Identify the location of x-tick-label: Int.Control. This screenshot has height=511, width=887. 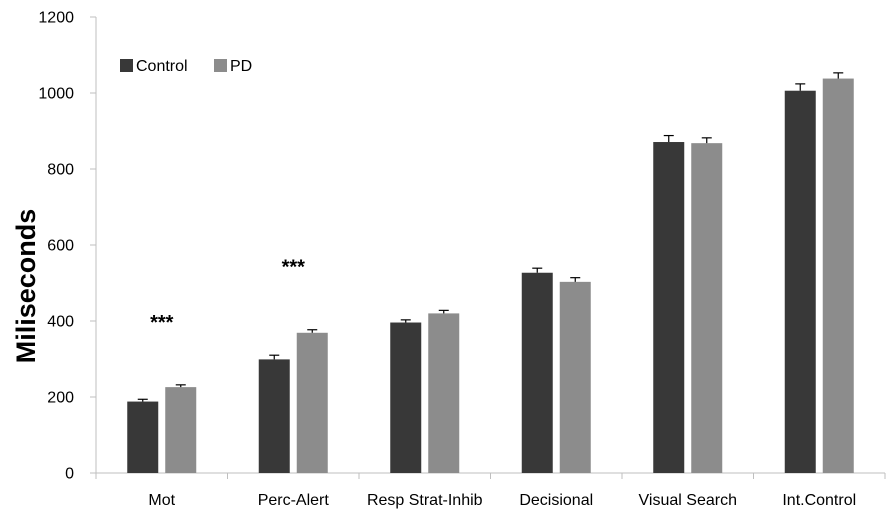
(819, 500).